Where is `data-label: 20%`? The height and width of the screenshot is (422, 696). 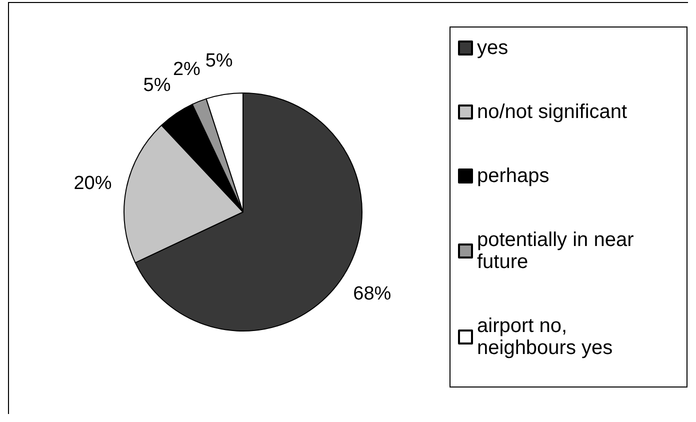
data-label: 20% is located at coordinates (93, 183).